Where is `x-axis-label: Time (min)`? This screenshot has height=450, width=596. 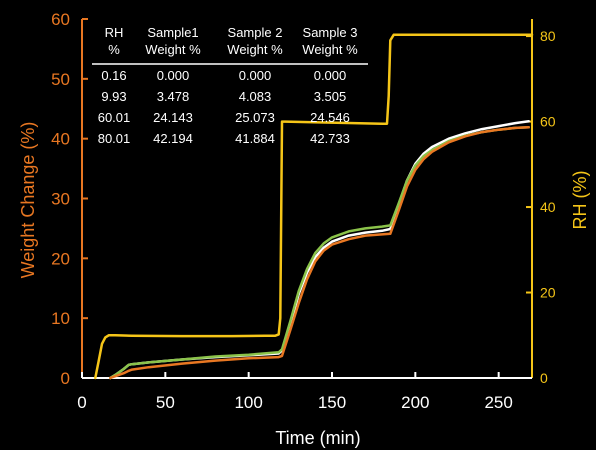 x-axis-label: Time (min) is located at coordinates (317, 438).